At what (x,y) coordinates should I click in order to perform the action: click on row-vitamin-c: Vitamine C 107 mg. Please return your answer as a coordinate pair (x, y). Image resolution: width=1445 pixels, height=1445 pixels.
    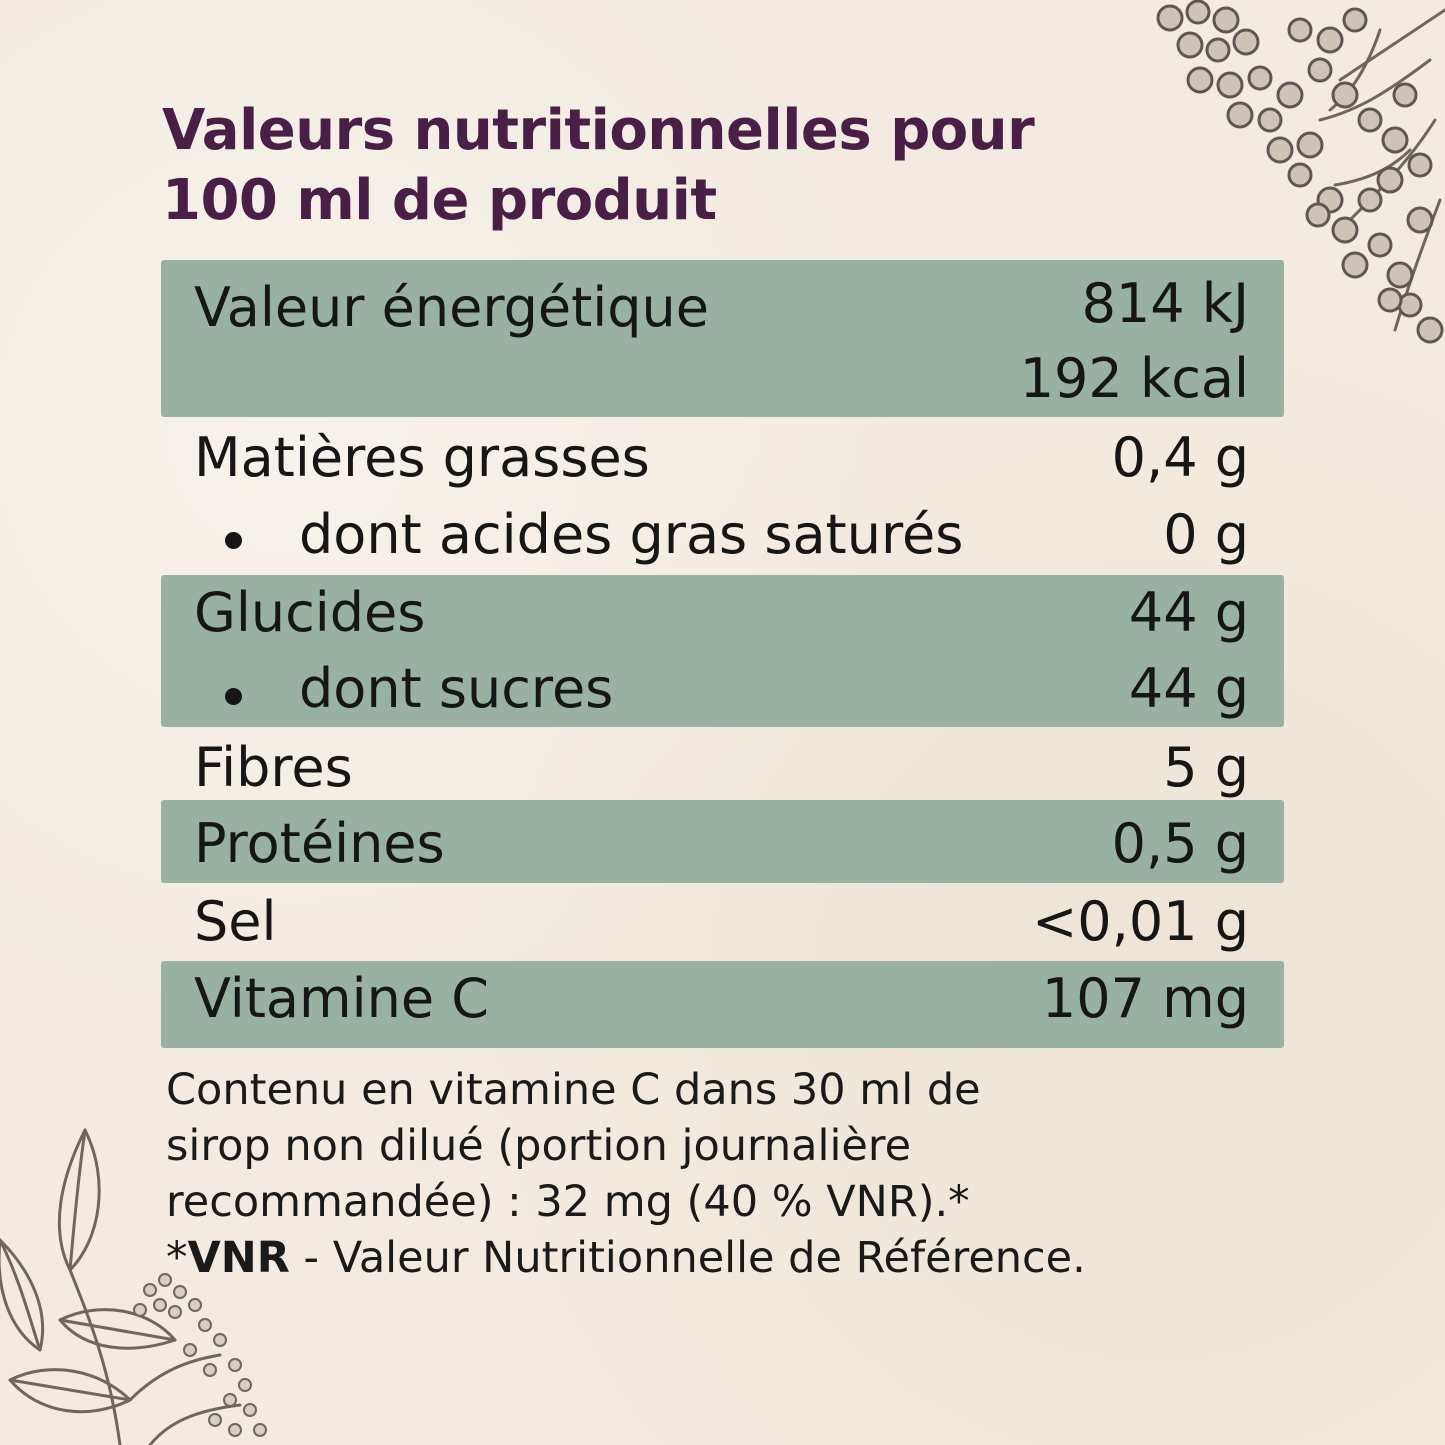
    Looking at the image, I should click on (722, 1004).